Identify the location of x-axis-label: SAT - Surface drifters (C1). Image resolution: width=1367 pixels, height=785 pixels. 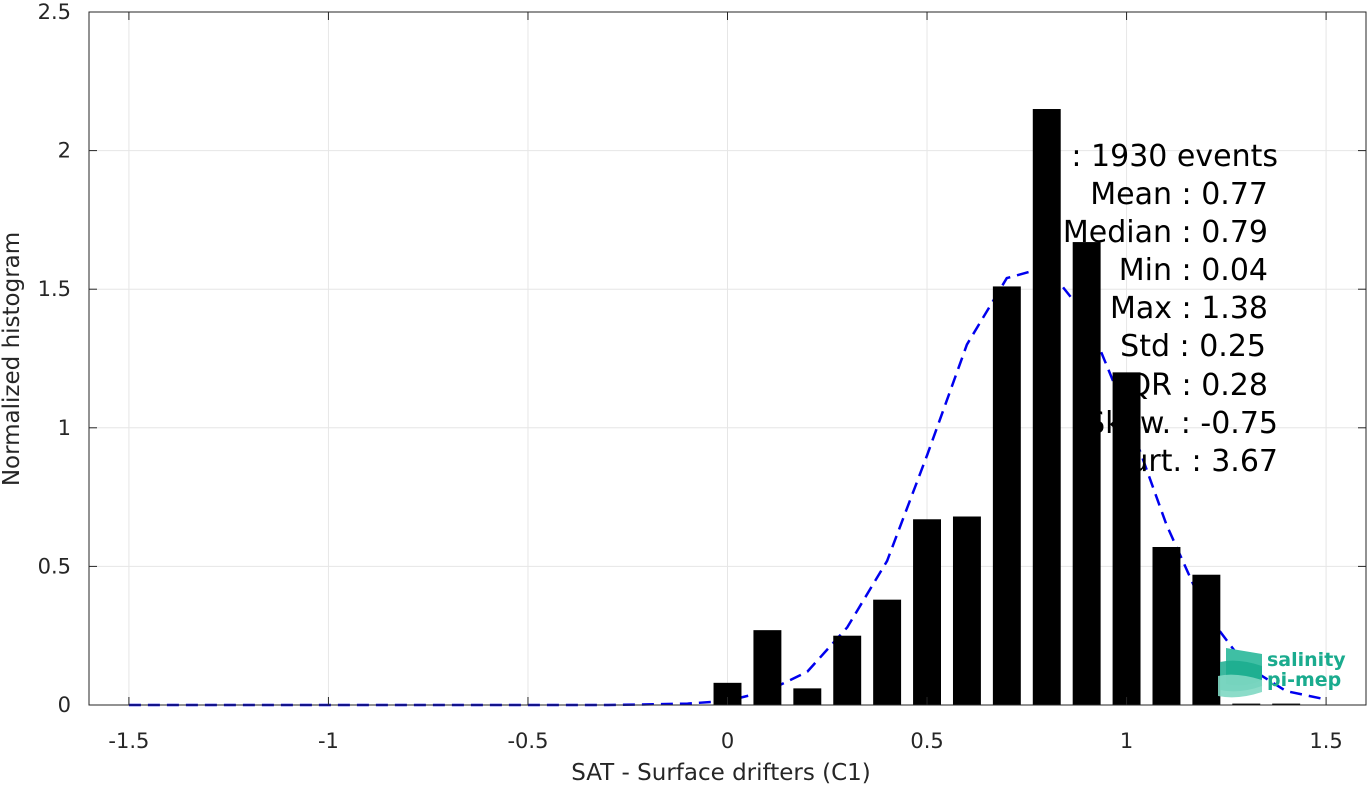
(721, 772).